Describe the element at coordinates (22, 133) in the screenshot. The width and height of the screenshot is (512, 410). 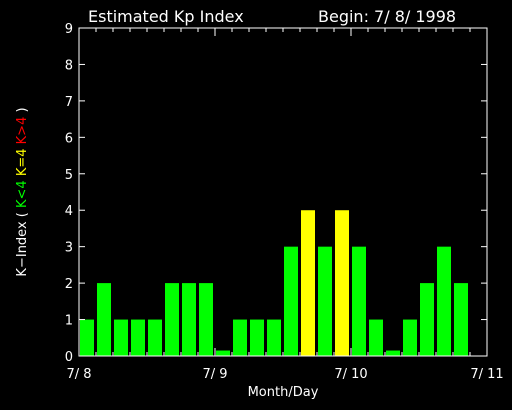
I see `y-label-part: K>4` at that location.